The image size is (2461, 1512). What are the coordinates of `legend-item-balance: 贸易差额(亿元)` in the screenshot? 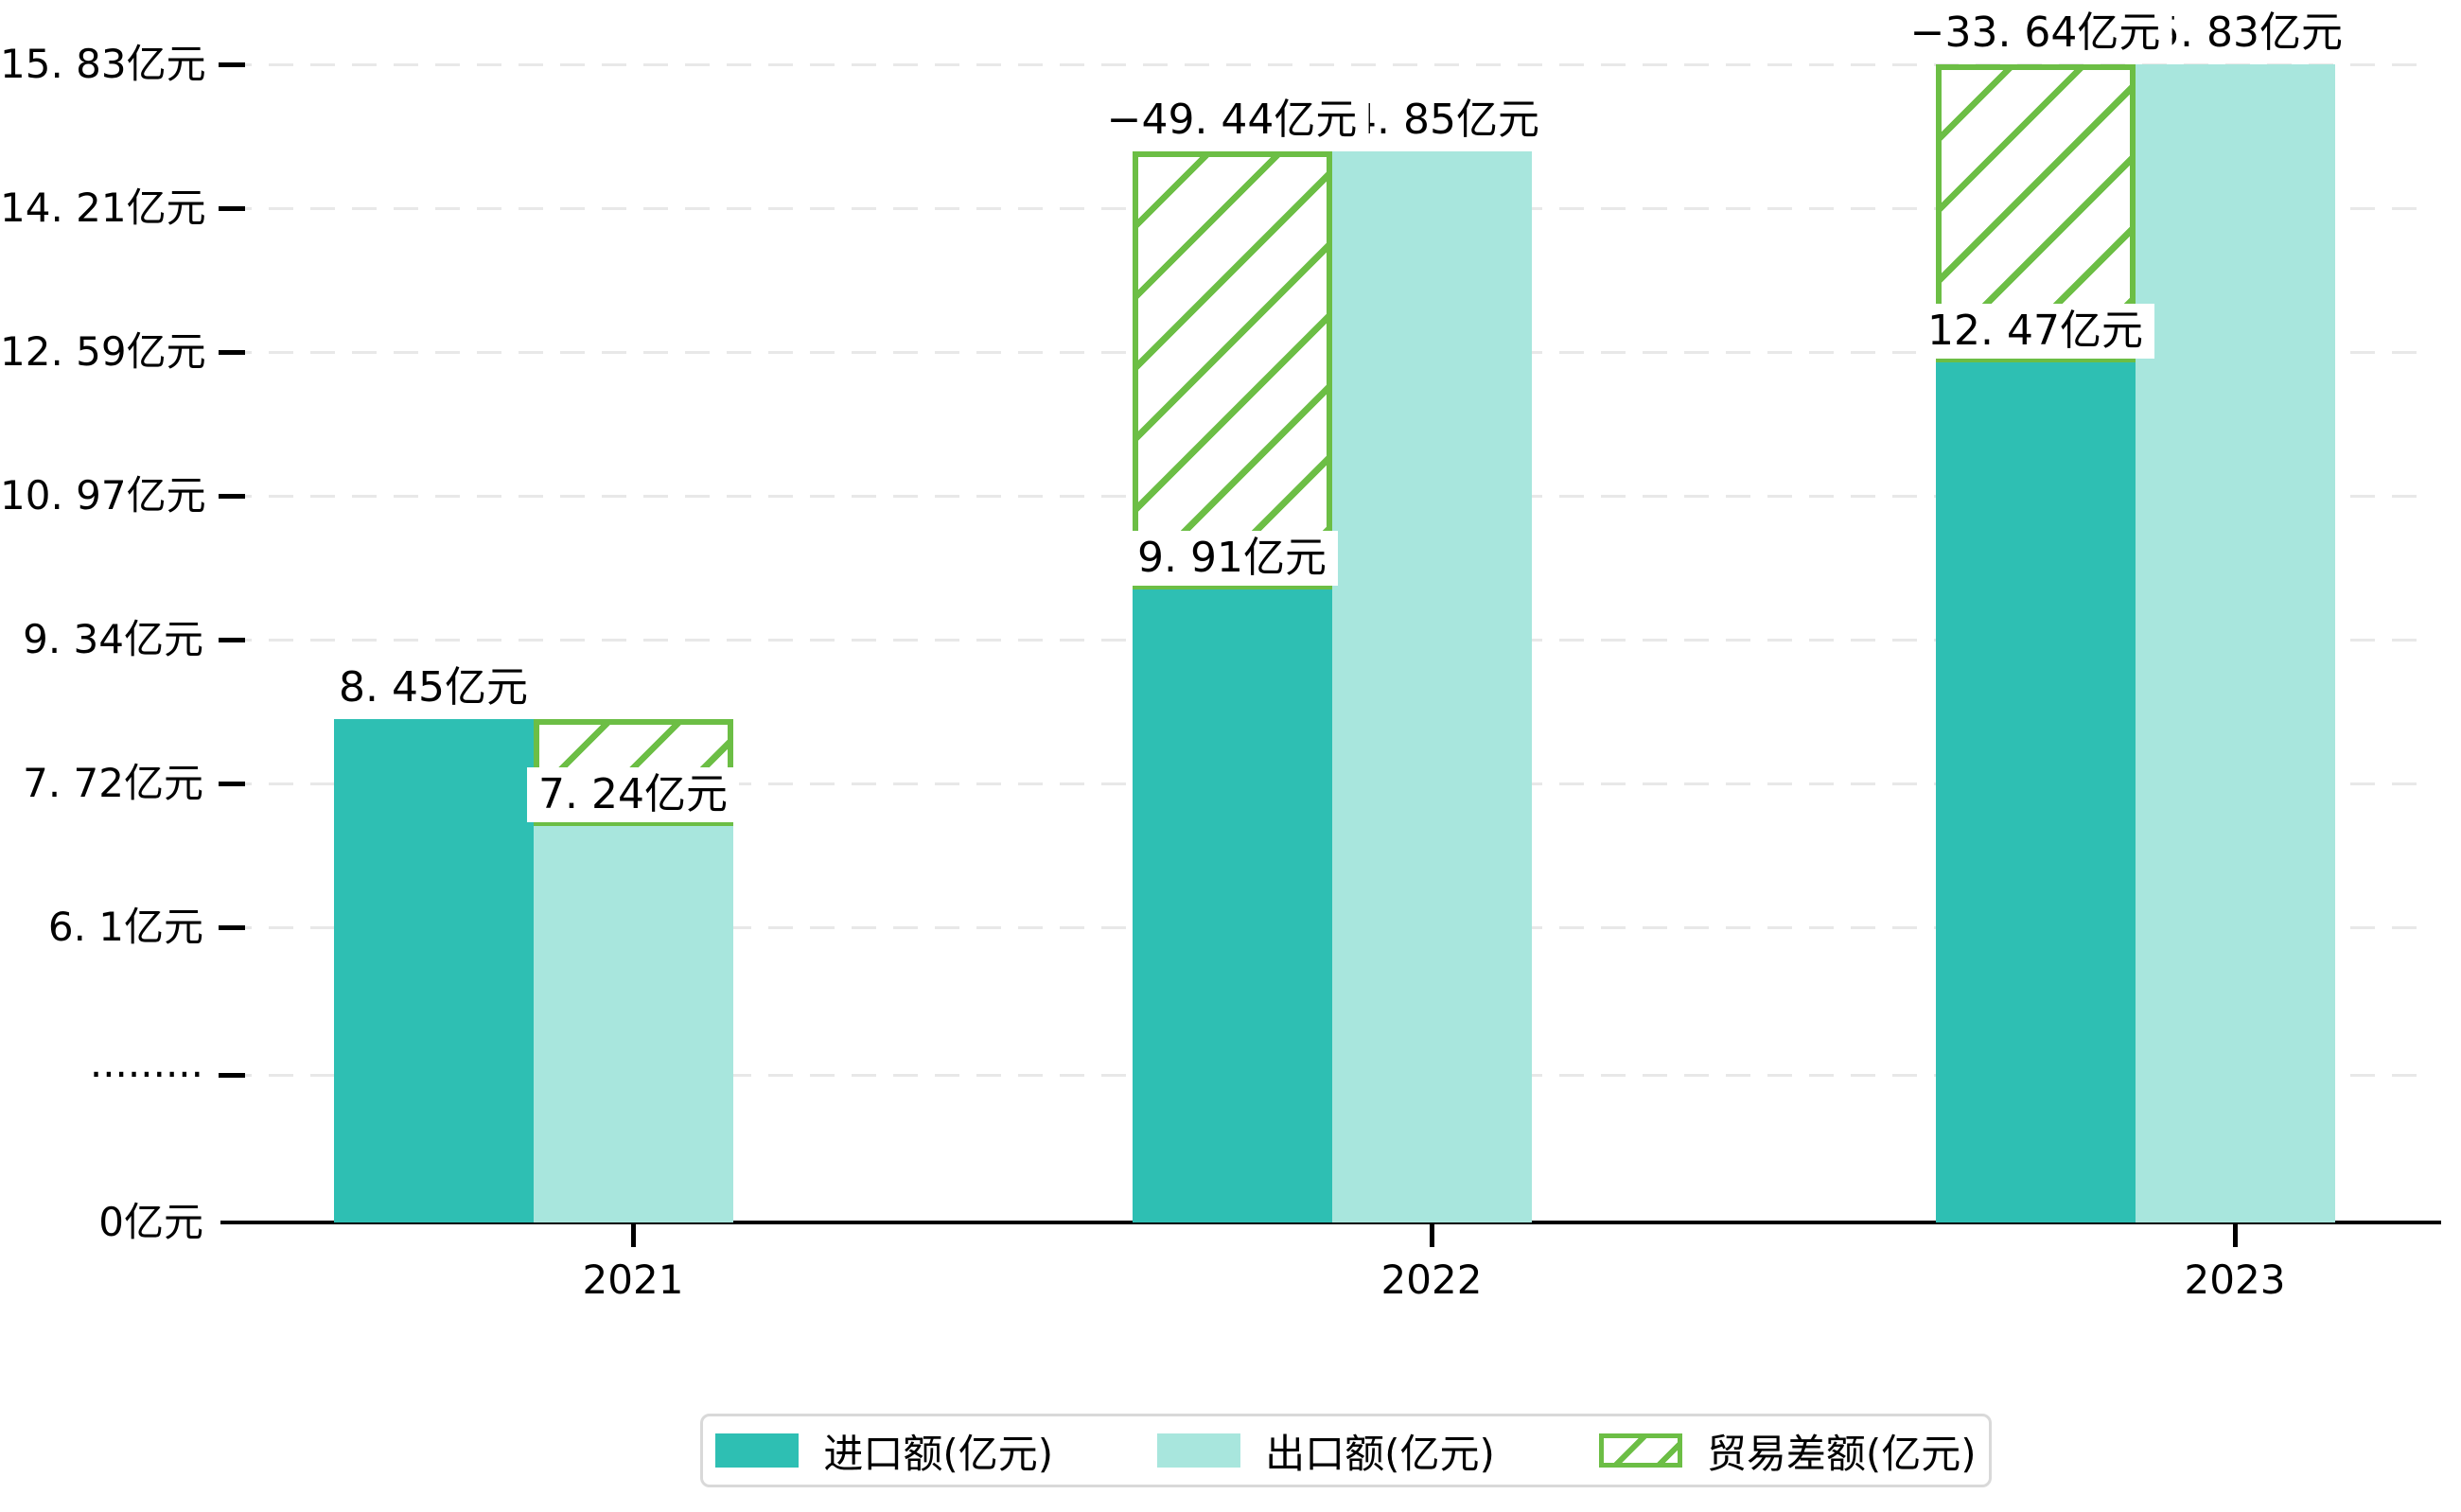 It's located at (1787, 1451).